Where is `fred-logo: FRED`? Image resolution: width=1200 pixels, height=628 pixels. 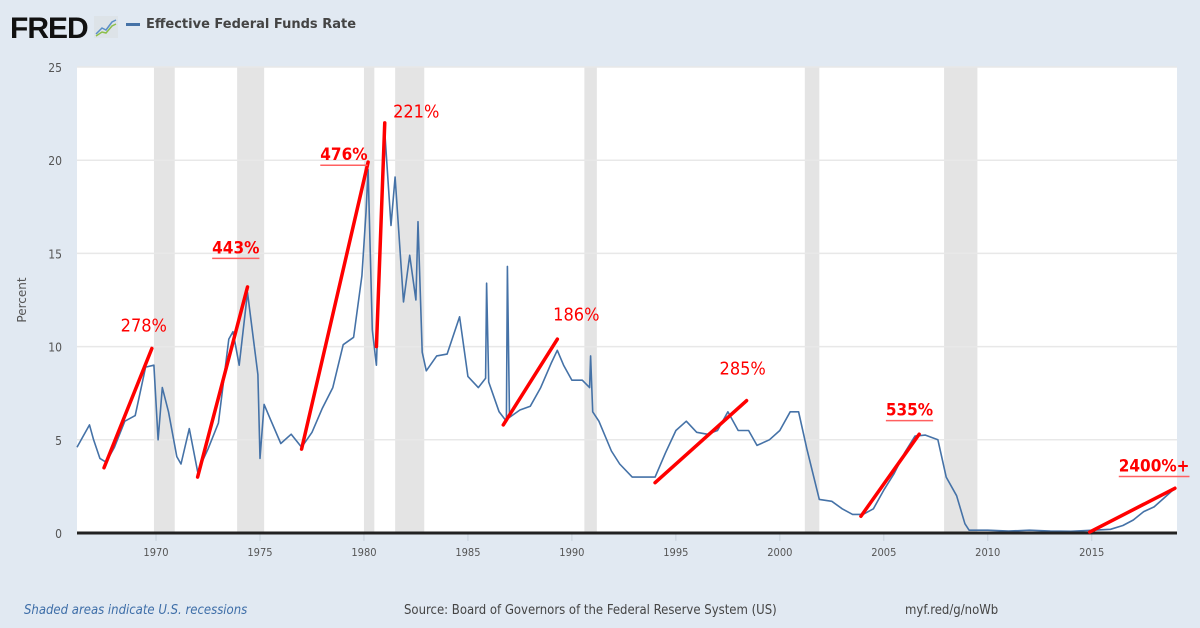
fred-logo: FRED is located at coordinates (49, 28).